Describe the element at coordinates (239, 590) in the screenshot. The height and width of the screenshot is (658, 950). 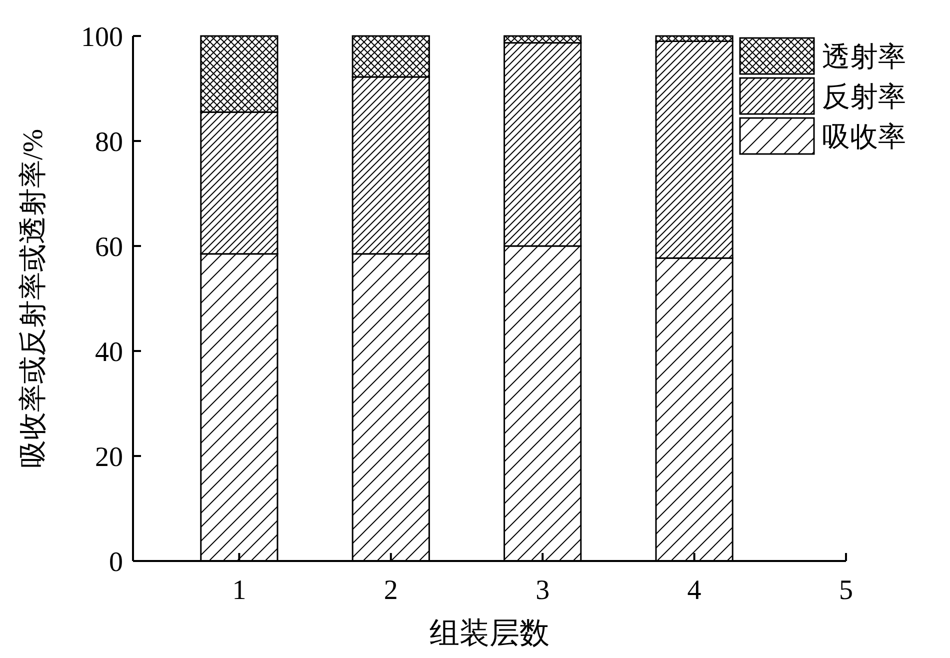
I see `x-tick-label: 1` at that location.